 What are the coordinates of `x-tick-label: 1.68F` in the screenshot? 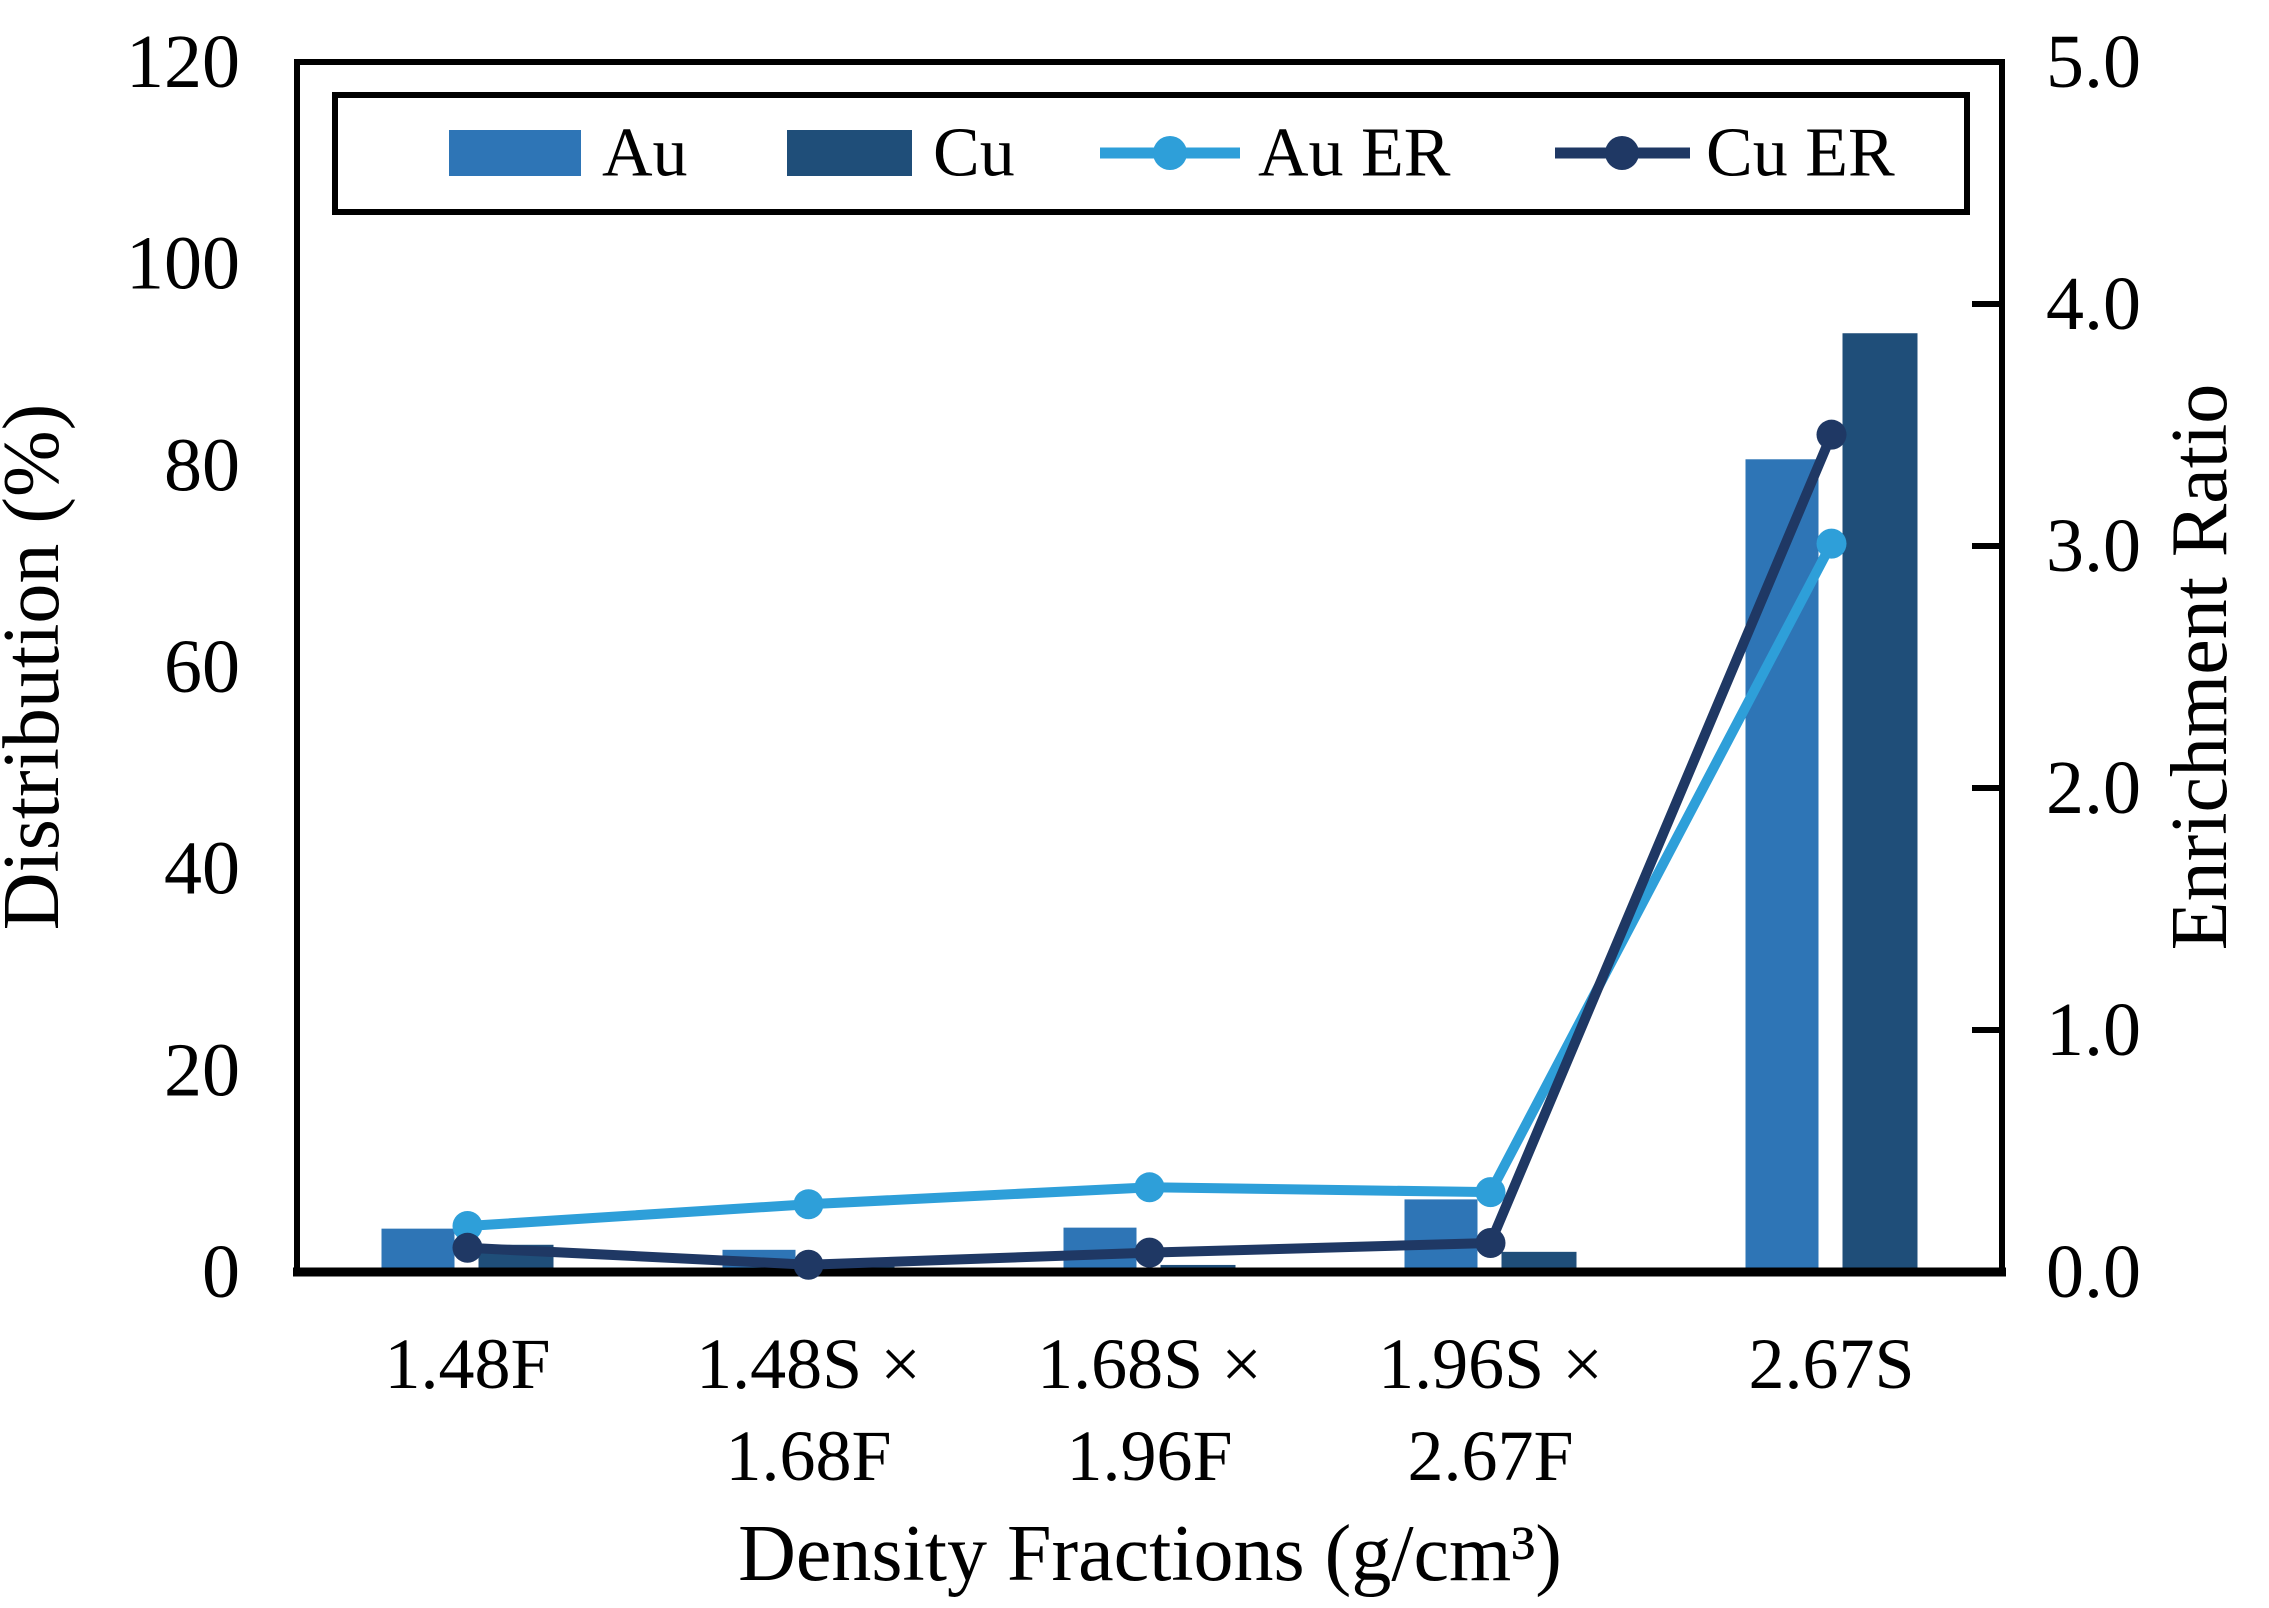 It's located at (808, 1456).